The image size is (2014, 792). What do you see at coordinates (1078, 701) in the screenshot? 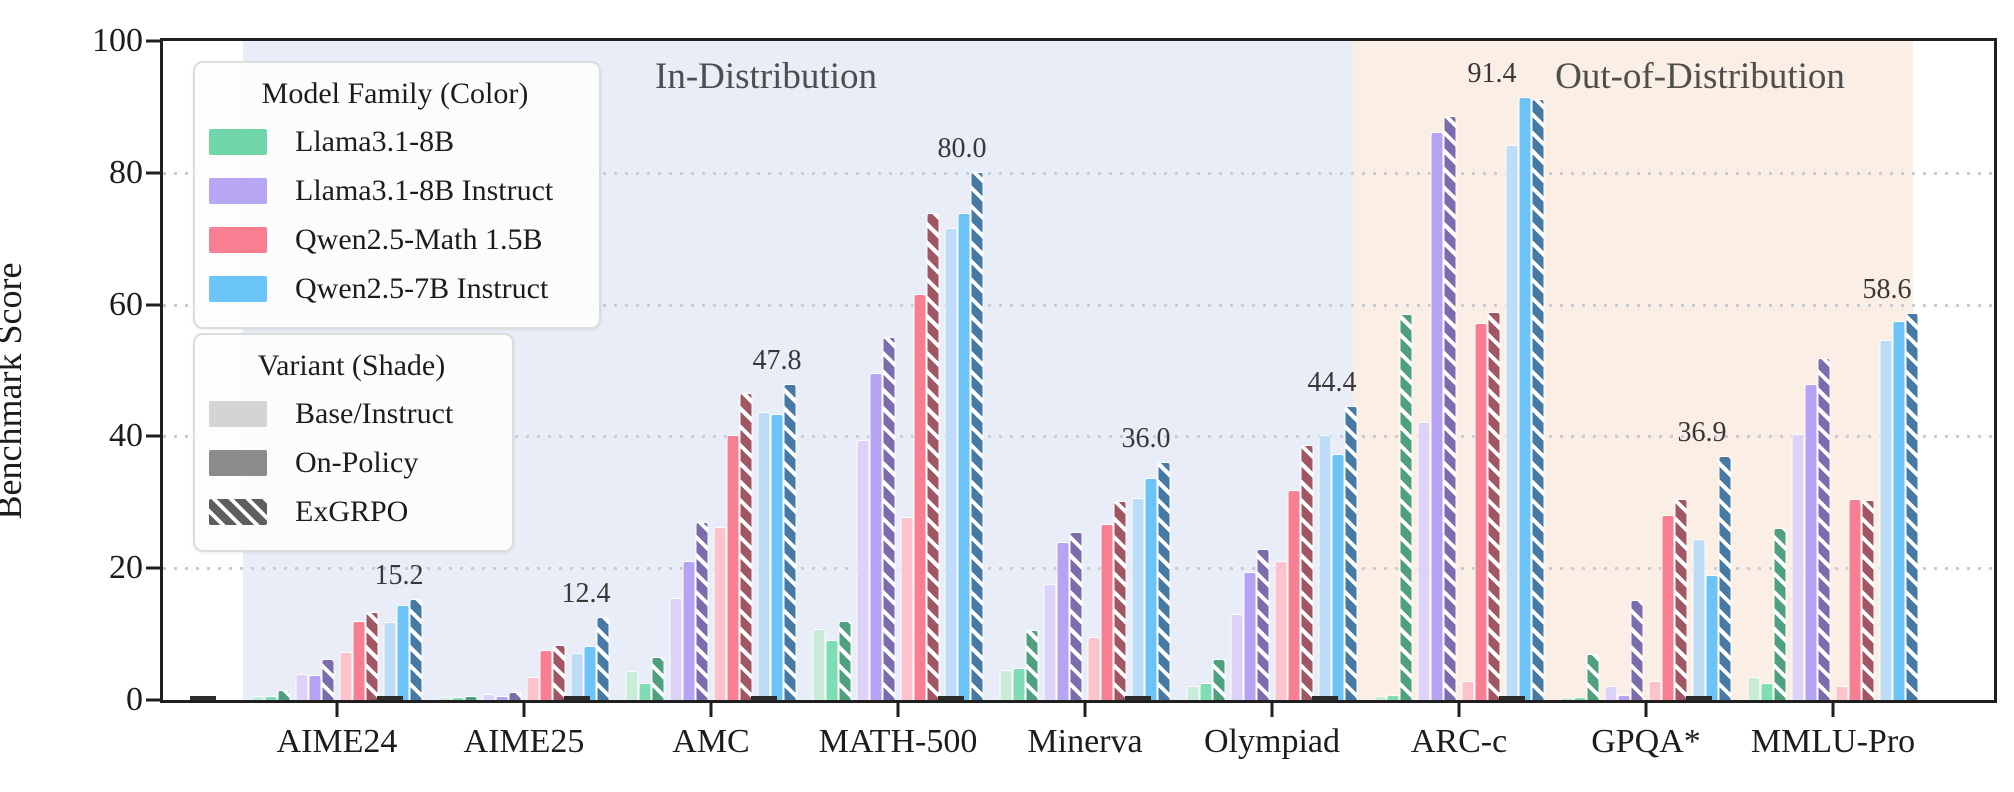
I see `x-axis-line` at bounding box center [1078, 701].